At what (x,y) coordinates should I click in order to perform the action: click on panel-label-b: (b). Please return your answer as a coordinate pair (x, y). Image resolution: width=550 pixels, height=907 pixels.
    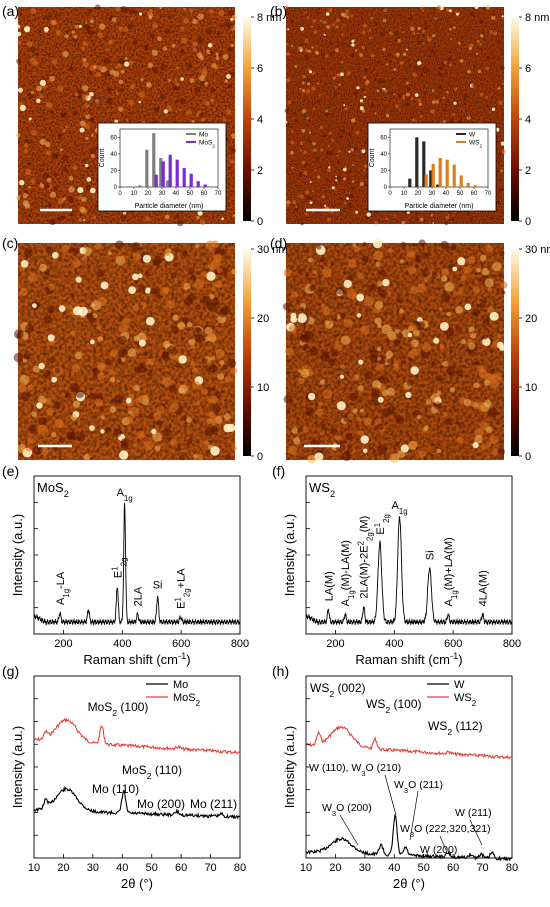
    Looking at the image, I should click on (278, 11).